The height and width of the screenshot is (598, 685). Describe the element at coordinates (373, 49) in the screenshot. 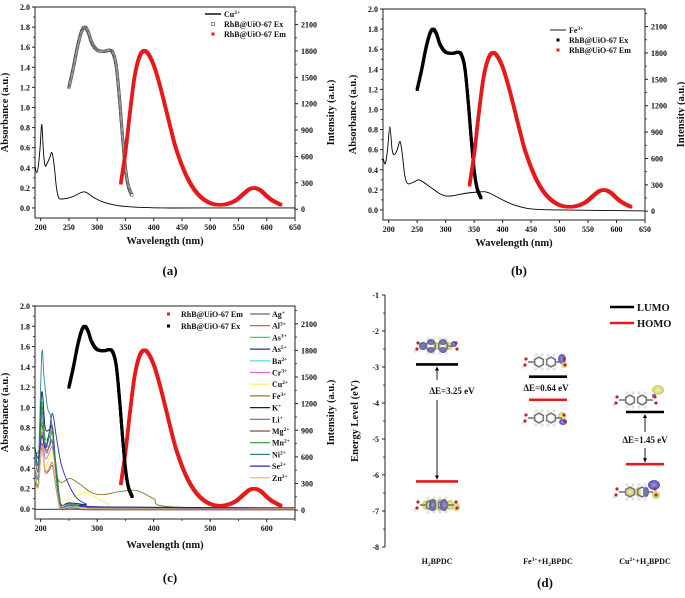

I see `y-tick-label: 1.6` at that location.